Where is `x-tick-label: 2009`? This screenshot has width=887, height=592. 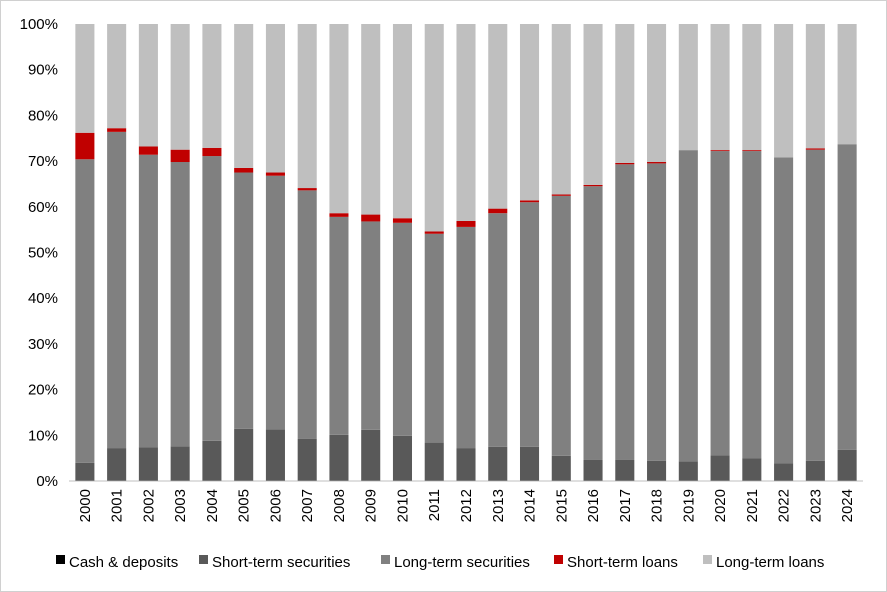 x-tick-label: 2009 is located at coordinates (371, 505).